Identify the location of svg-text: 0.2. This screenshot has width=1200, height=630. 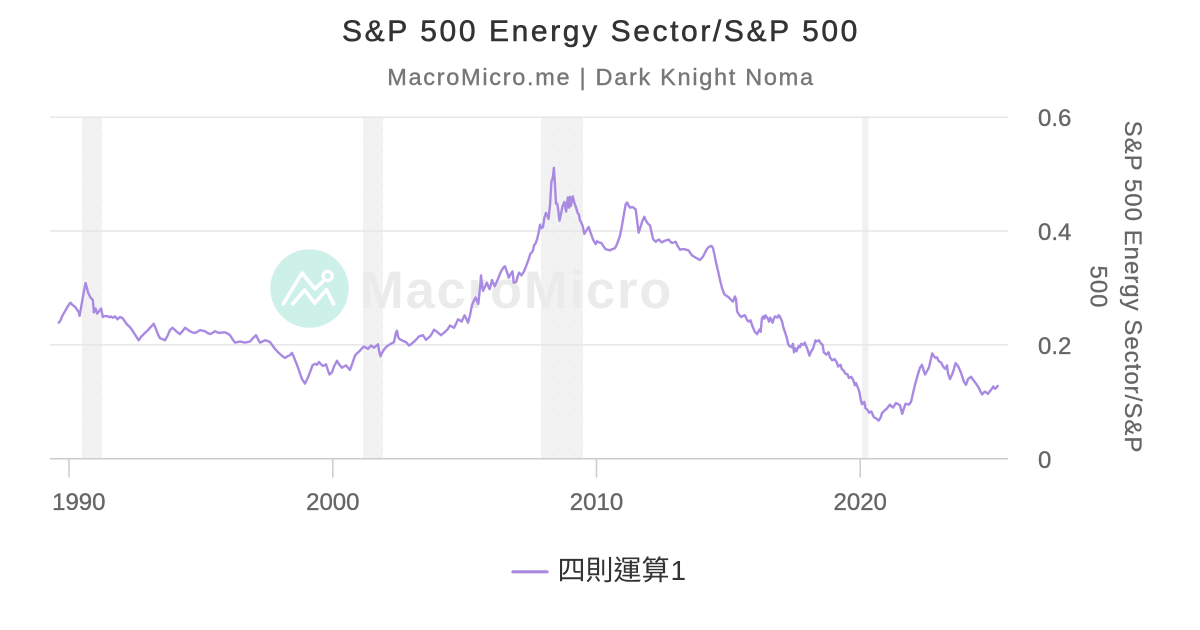
(1054, 346).